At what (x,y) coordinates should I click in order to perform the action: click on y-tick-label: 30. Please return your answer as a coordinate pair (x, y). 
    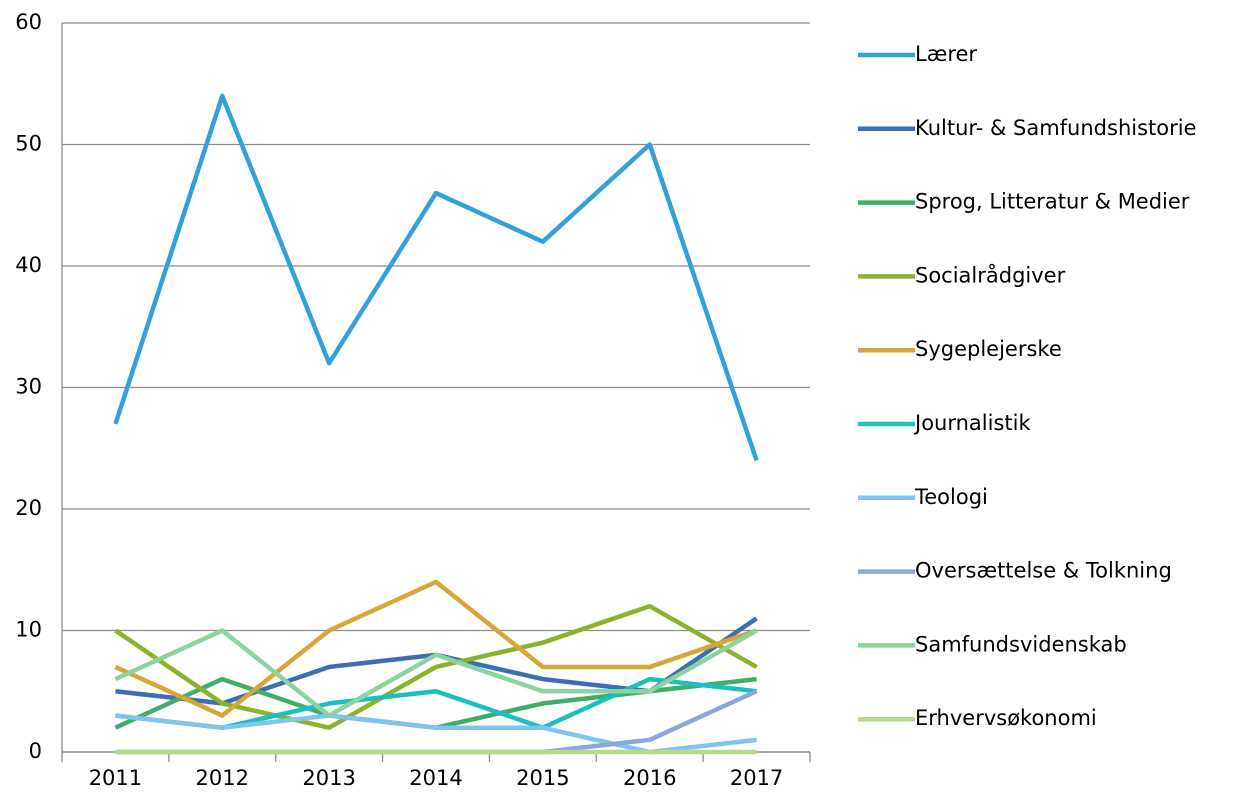
    Looking at the image, I should click on (28, 387).